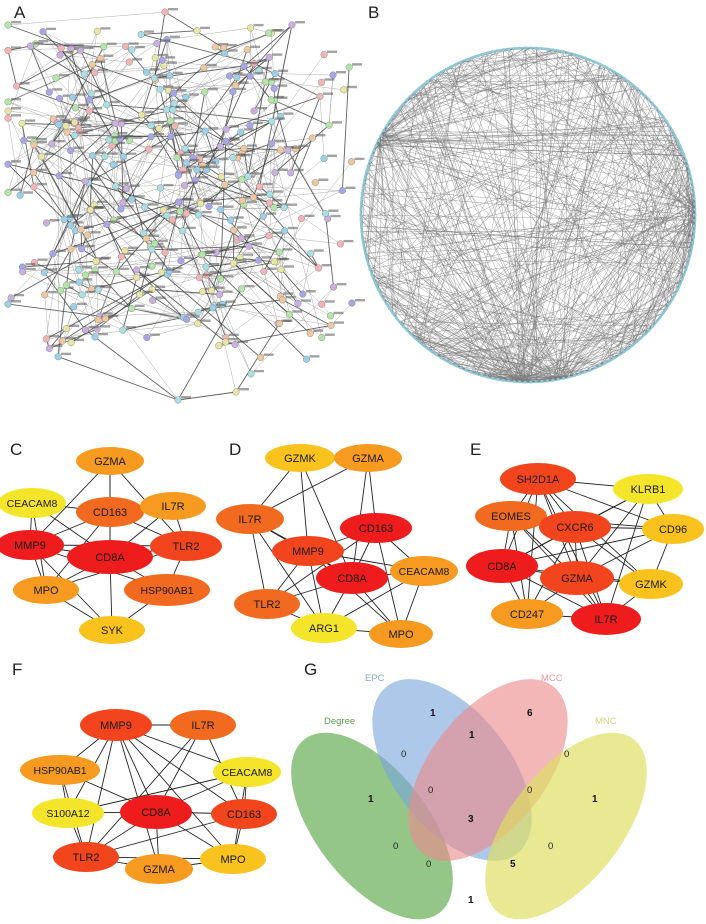  What do you see at coordinates (156, 812) in the screenshot?
I see `gene-node-cd8a: CD8A` at bounding box center [156, 812].